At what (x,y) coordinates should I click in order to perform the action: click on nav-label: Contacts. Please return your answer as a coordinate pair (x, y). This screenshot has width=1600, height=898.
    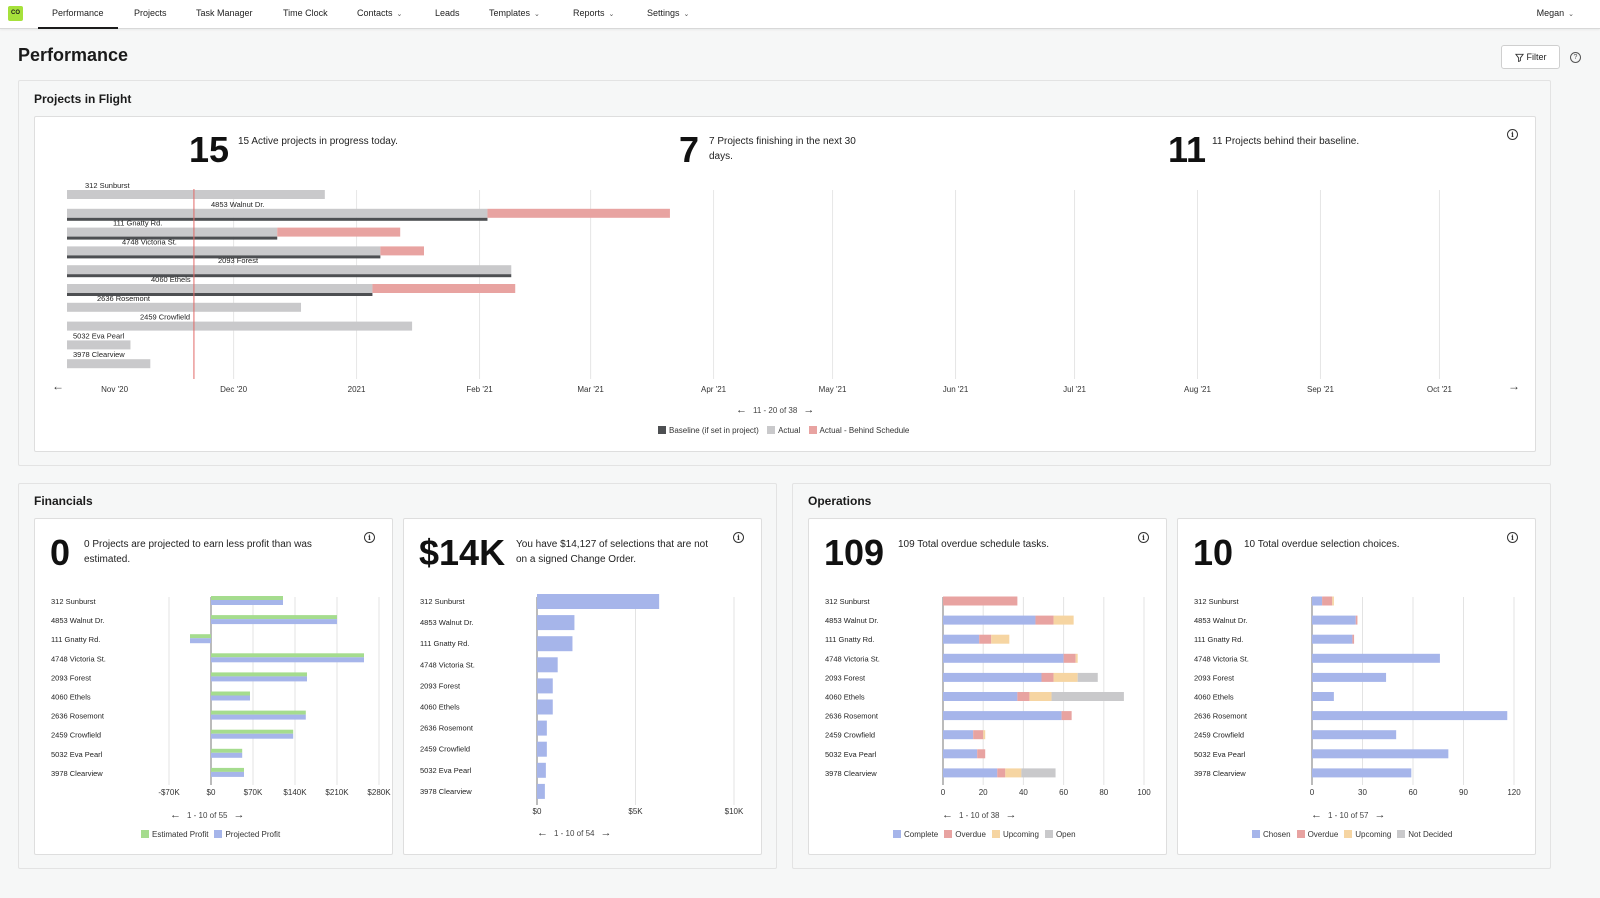
    Looking at the image, I should click on (375, 13).